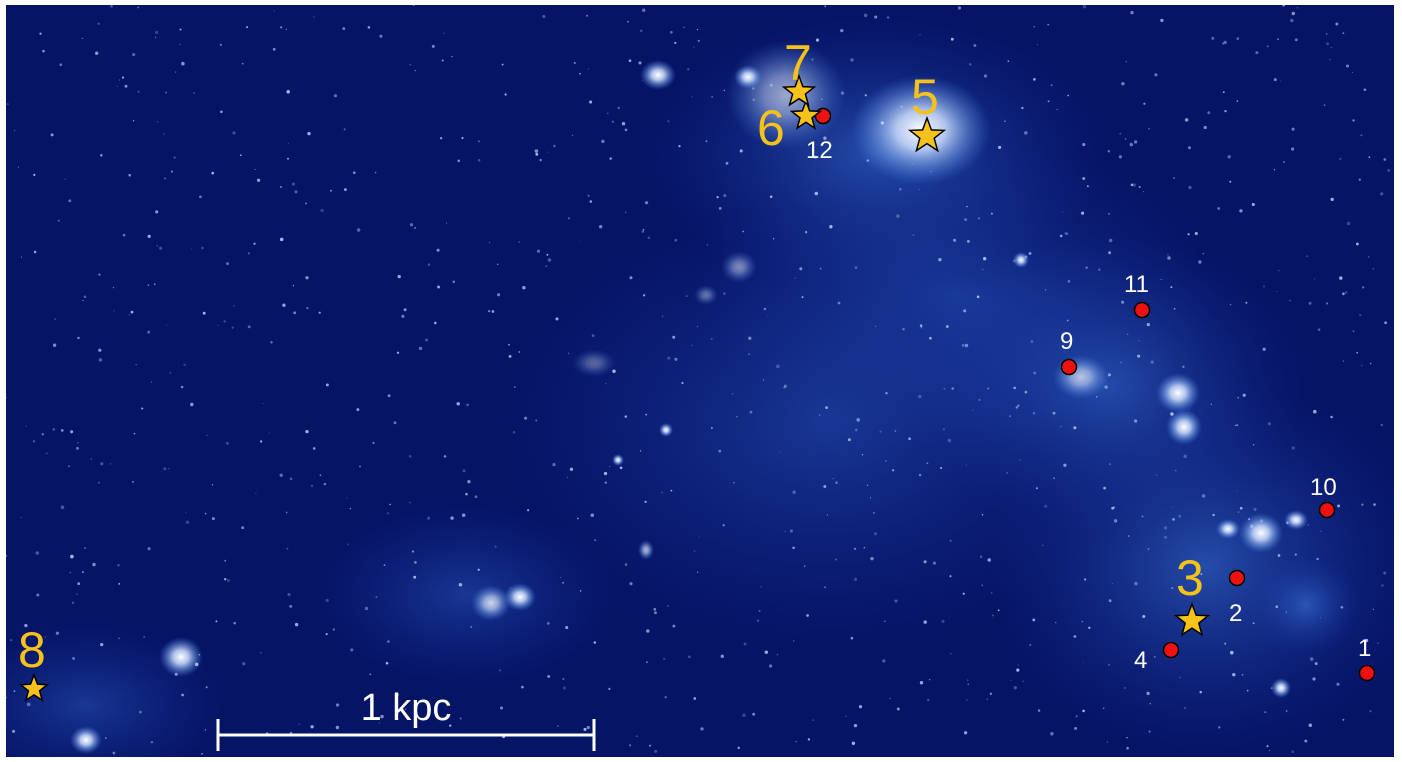 Image resolution: width=1402 pixels, height=762 pixels. What do you see at coordinates (819, 150) in the screenshot?
I see `circle-label-12: 12` at bounding box center [819, 150].